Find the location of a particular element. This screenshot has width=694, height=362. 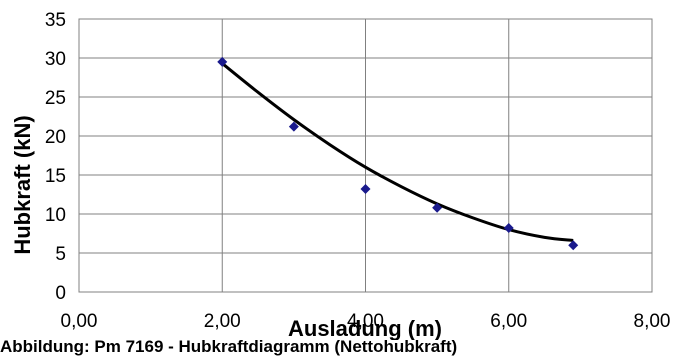

x-tick-label: 0,00 is located at coordinates (79, 321).